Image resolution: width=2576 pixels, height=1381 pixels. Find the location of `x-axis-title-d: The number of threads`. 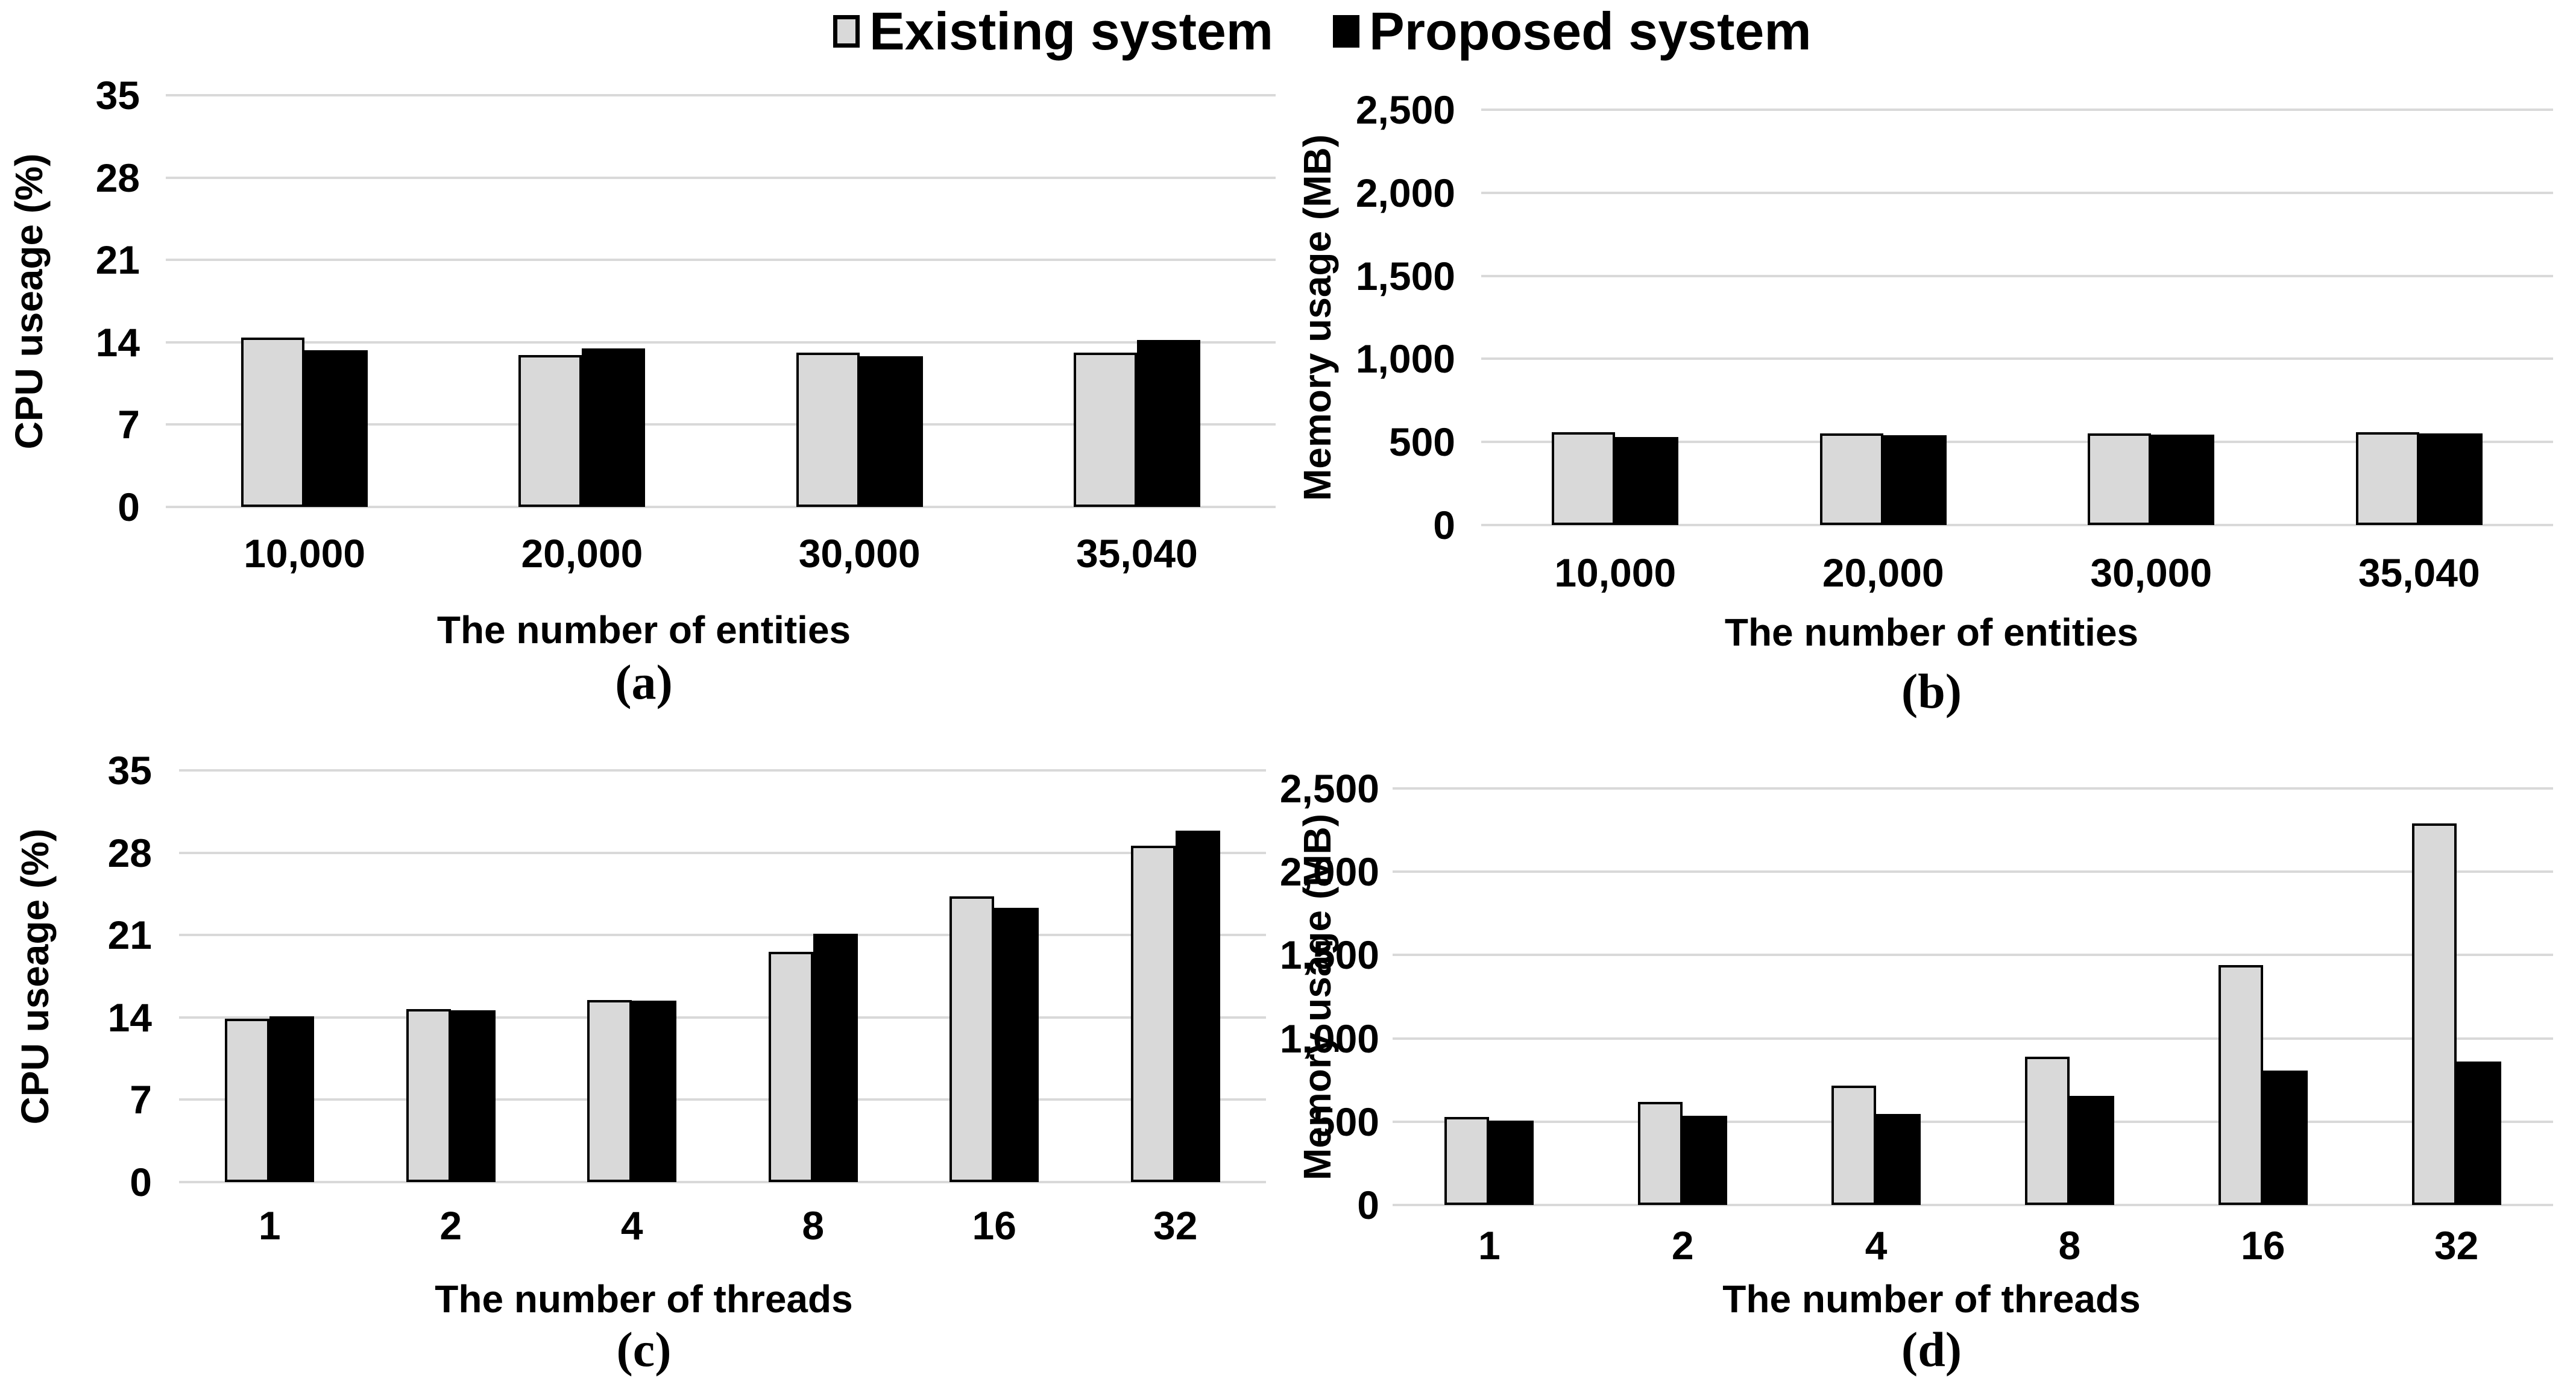

x-axis-title-d: The number of threads is located at coordinates (1931, 1299).